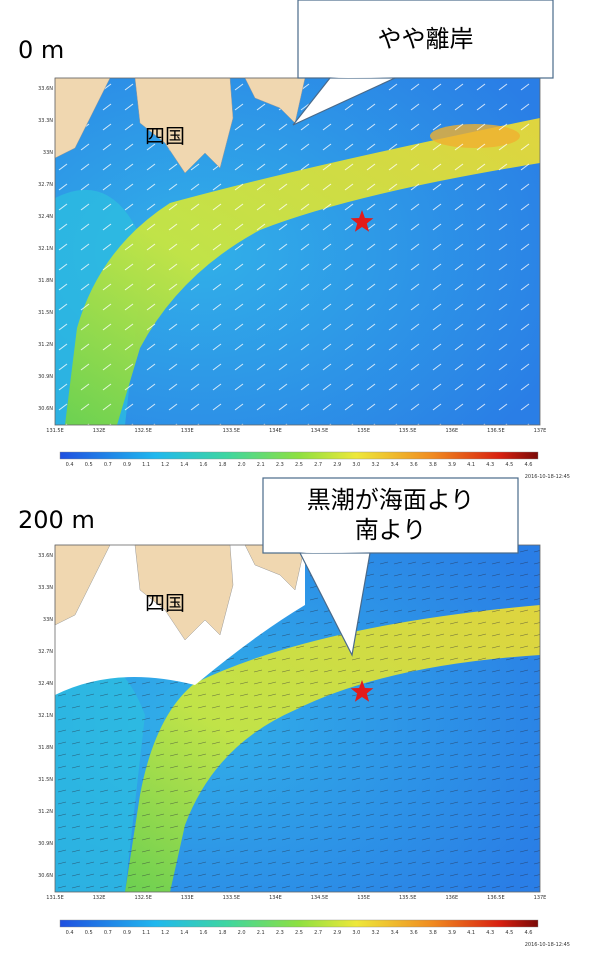 This screenshot has width=600, height=956. I want to click on callout-text: やや離岸, so click(426, 39).